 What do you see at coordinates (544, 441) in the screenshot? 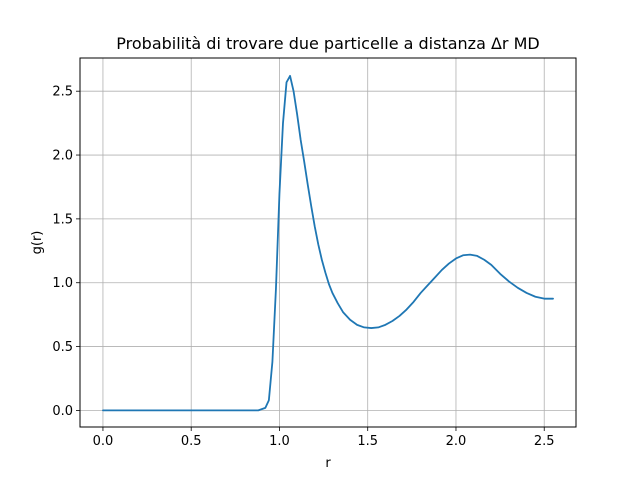
I see `x-tick-label: 2.5` at bounding box center [544, 441].